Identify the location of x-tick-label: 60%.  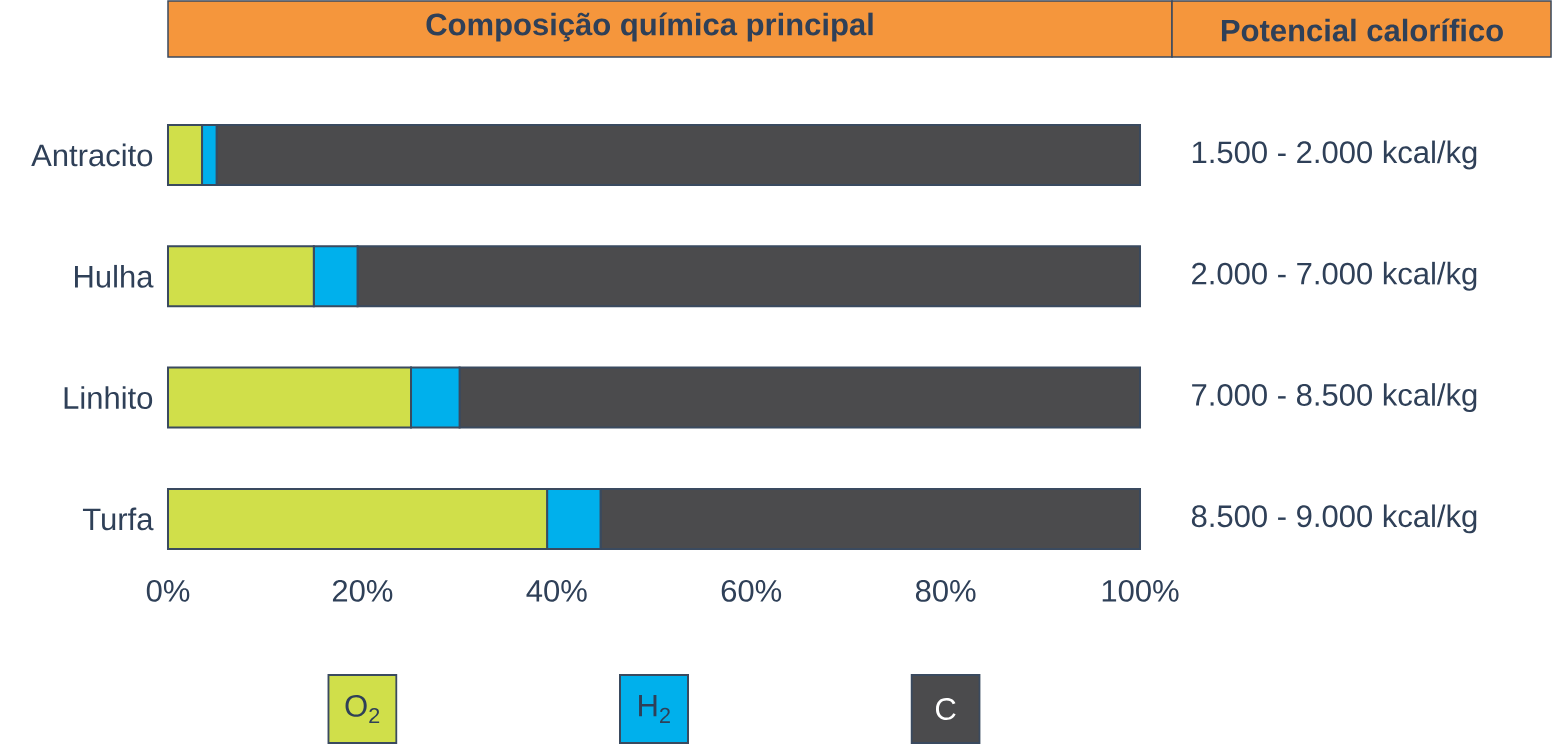
(751, 590).